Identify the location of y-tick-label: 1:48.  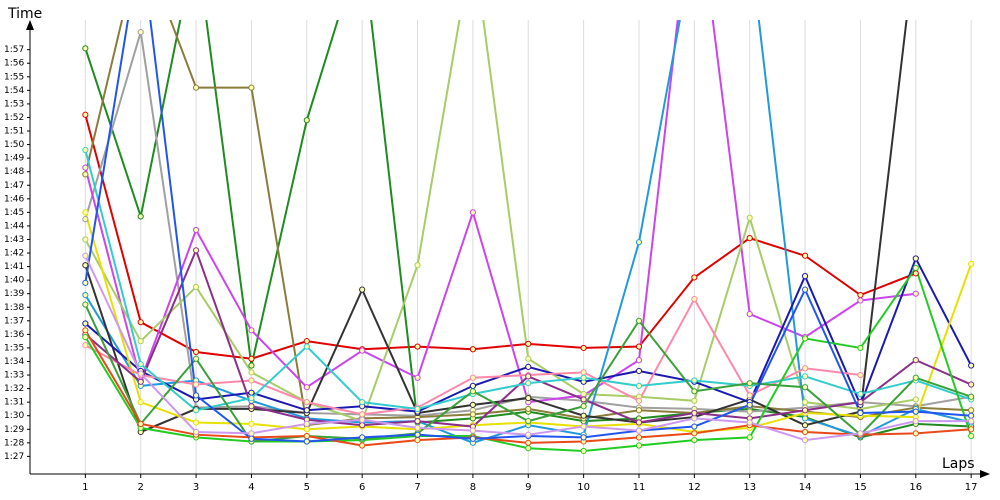
(14, 172).